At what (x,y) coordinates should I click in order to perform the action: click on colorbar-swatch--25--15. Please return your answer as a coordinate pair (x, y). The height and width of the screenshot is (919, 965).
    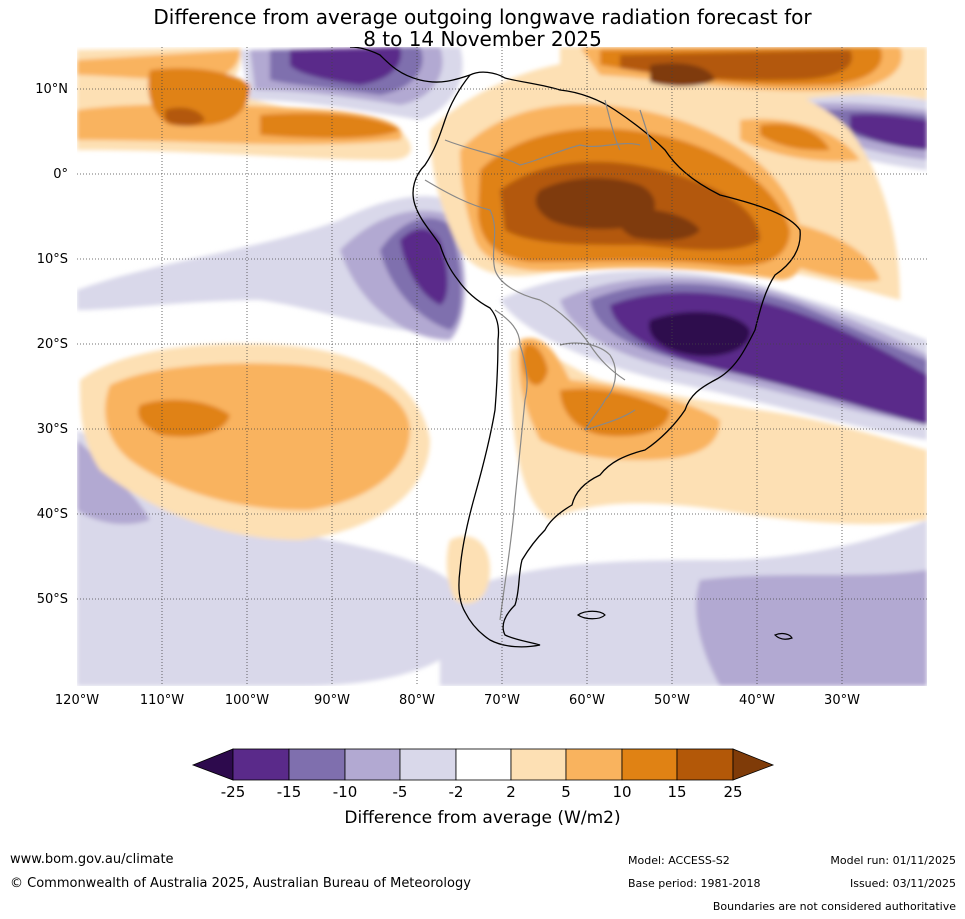
    Looking at the image, I should click on (261, 764).